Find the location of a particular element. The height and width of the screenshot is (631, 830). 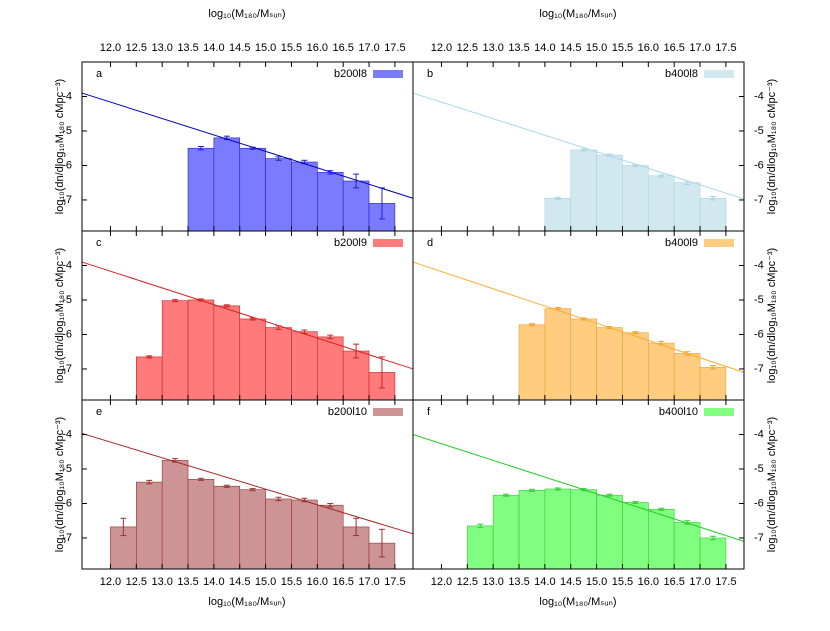

x-tick-label: 16.5 is located at coordinates (342, 582).